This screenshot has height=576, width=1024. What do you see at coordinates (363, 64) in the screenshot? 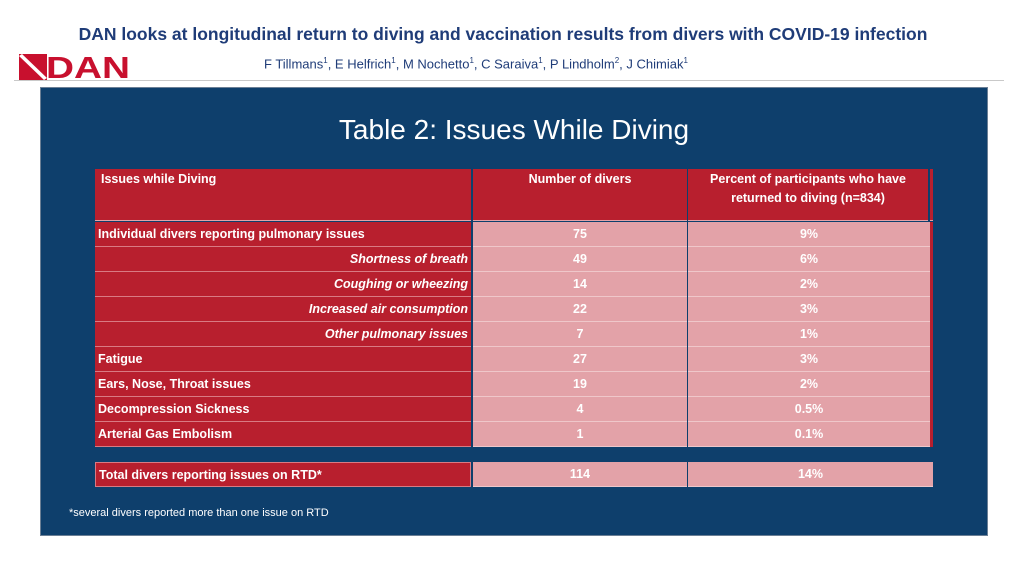
I see `author-name: E Helfrich` at bounding box center [363, 64].